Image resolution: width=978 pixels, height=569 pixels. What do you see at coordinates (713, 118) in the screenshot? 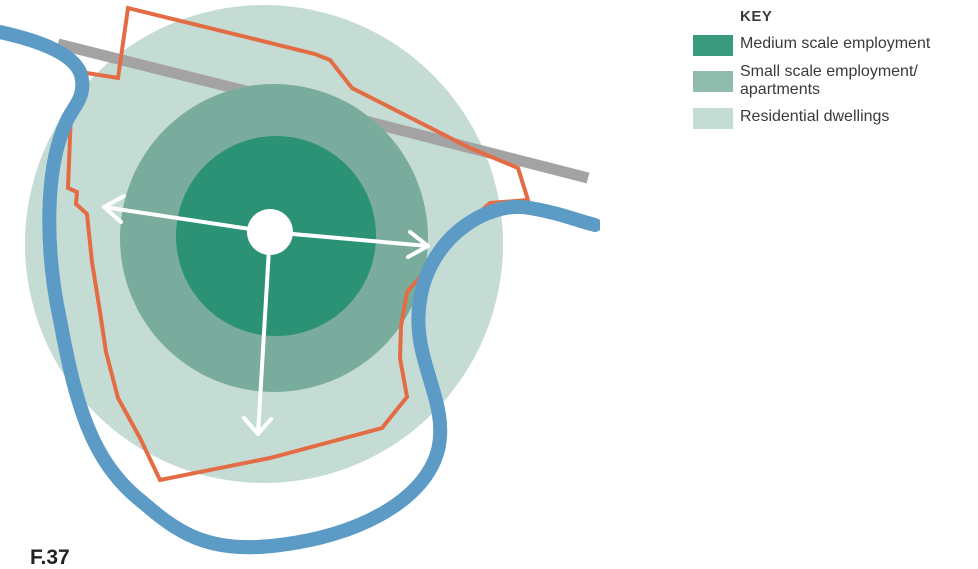
I see `swatch-residential` at bounding box center [713, 118].